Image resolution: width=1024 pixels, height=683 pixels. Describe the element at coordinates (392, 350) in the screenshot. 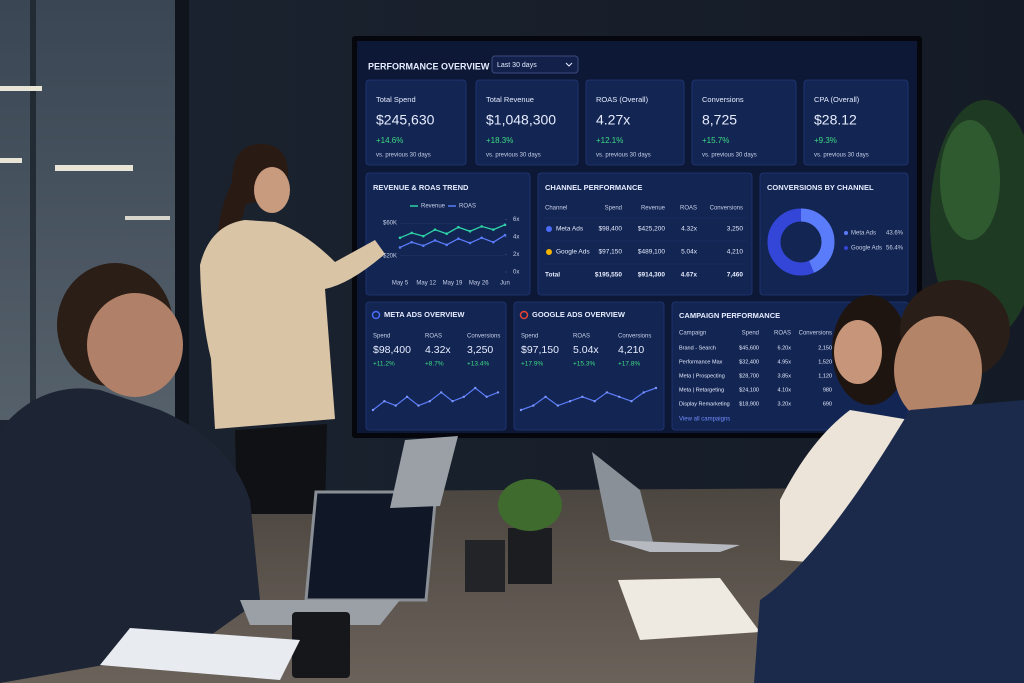

I see `metric-value: $98,400` at that location.